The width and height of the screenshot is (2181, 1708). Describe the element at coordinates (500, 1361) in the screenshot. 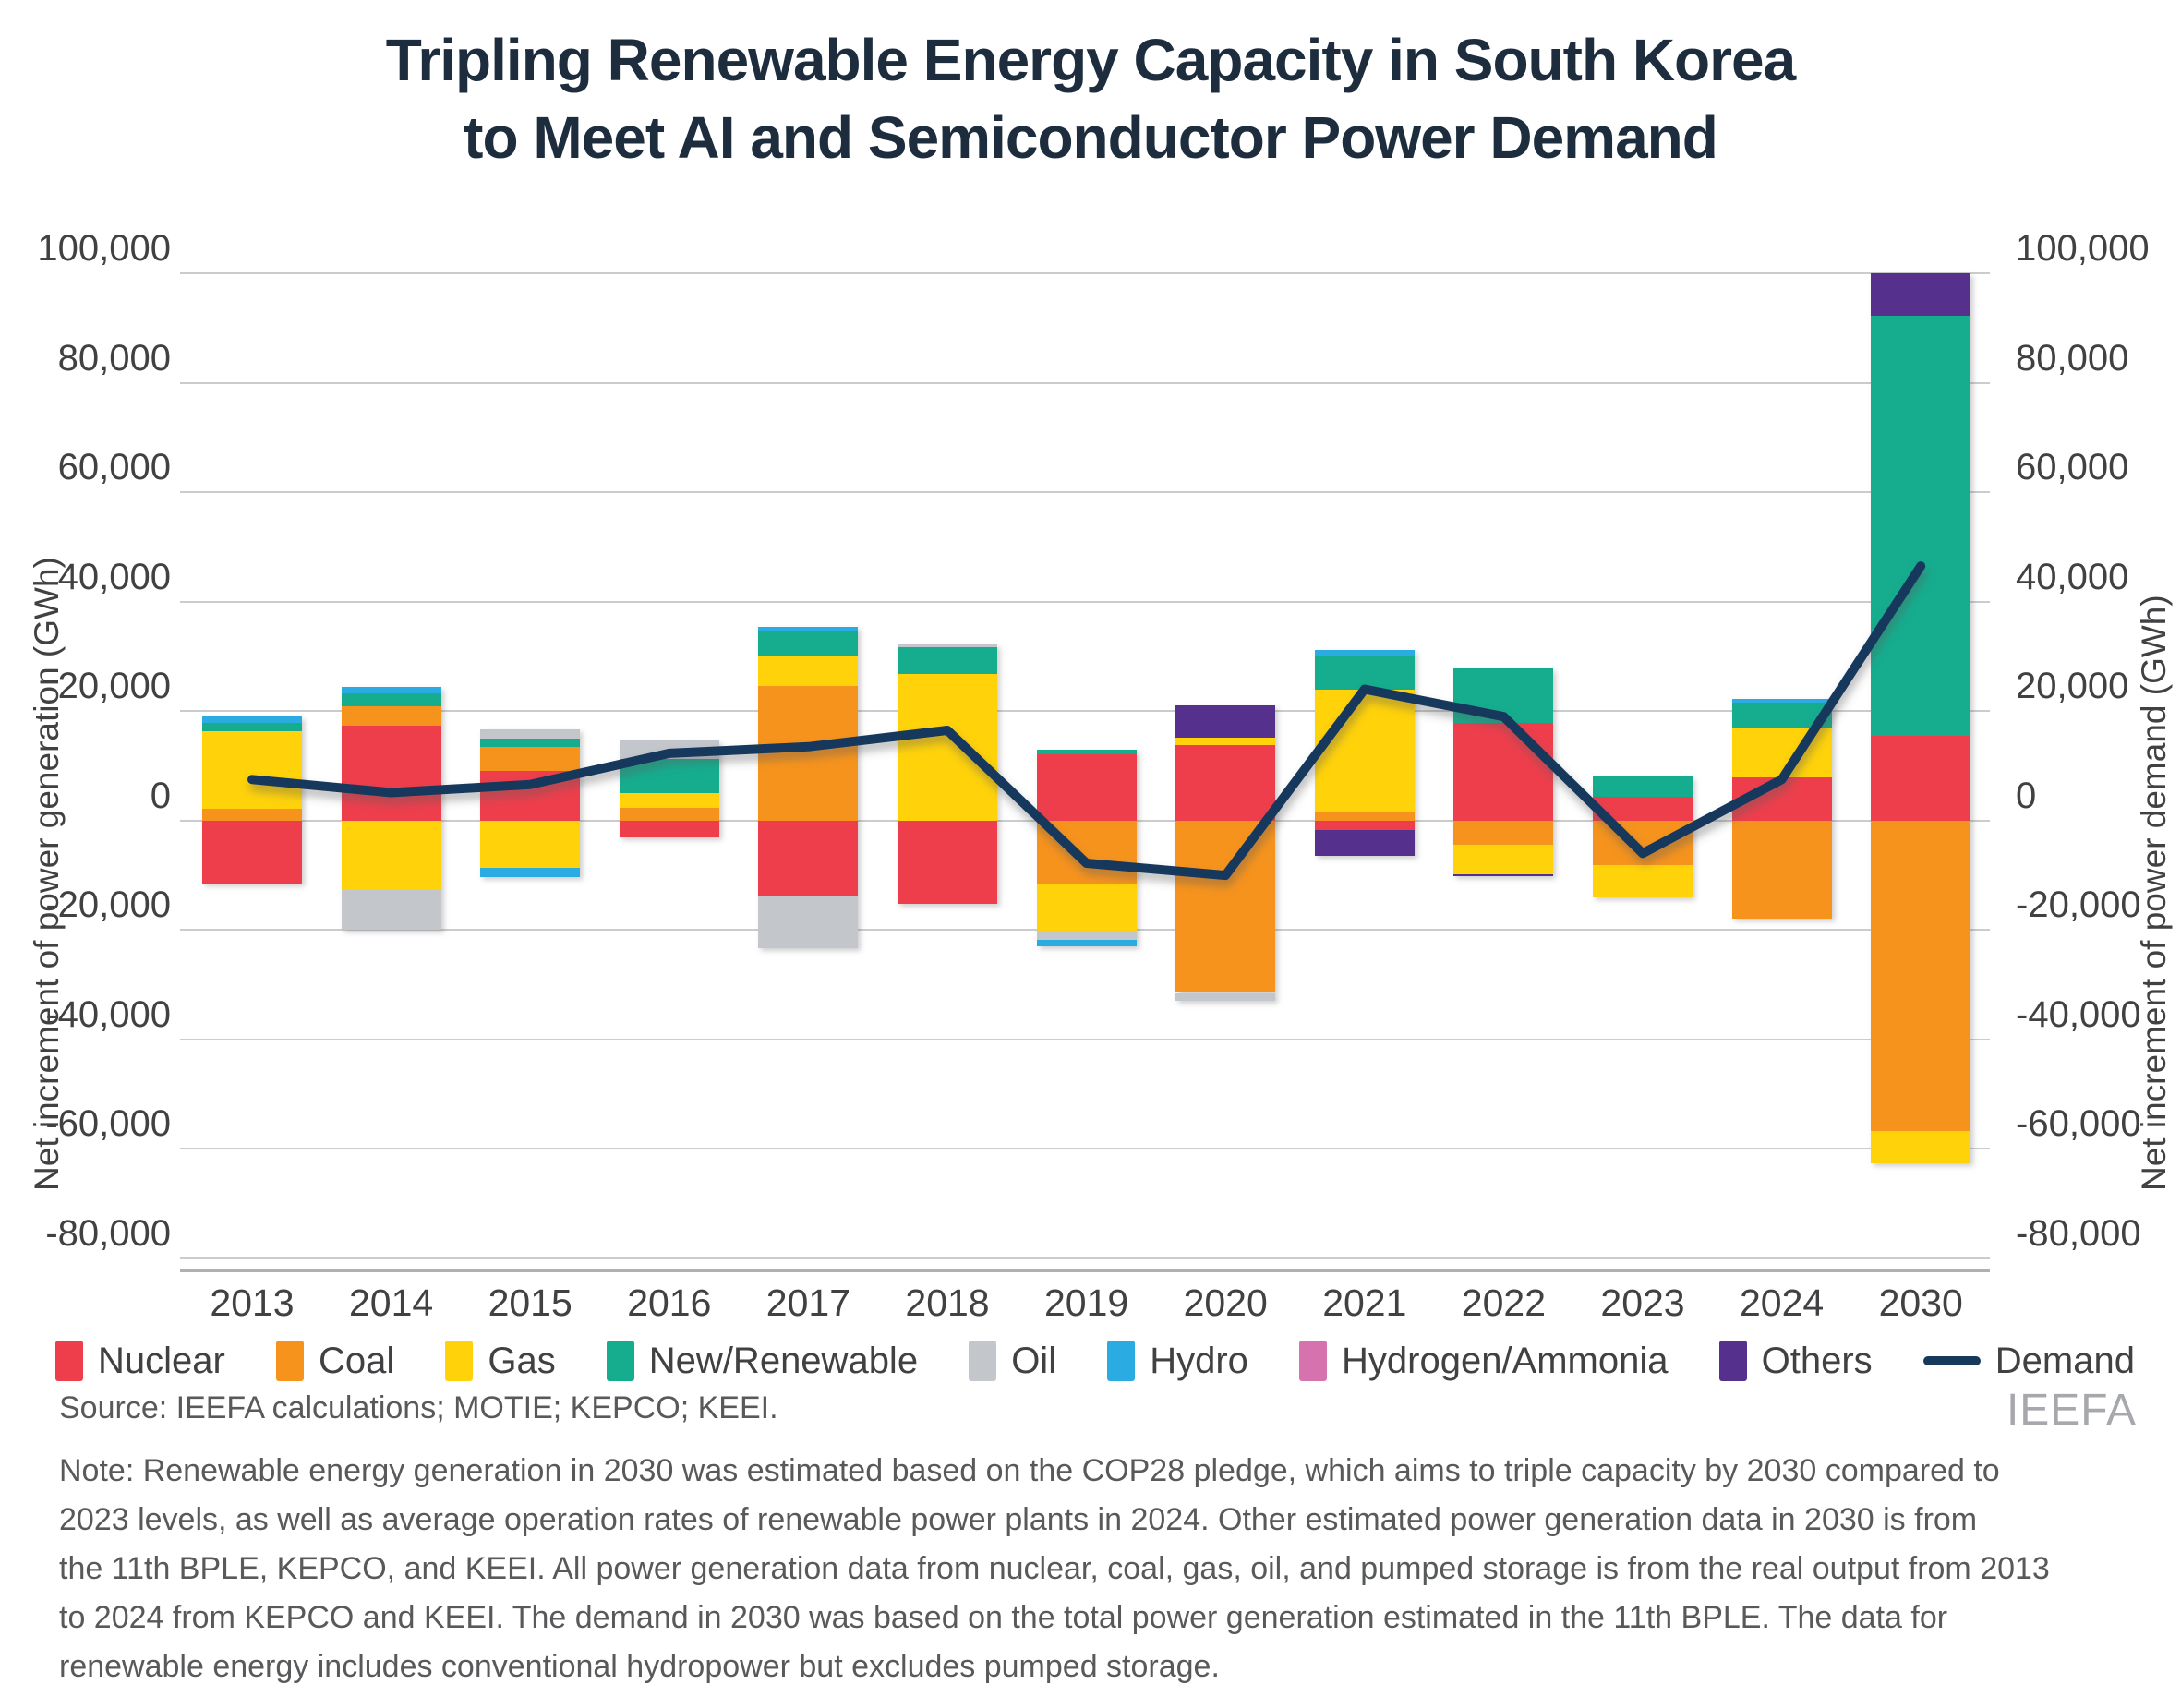

I see `legend-item-gas: Gas` at that location.